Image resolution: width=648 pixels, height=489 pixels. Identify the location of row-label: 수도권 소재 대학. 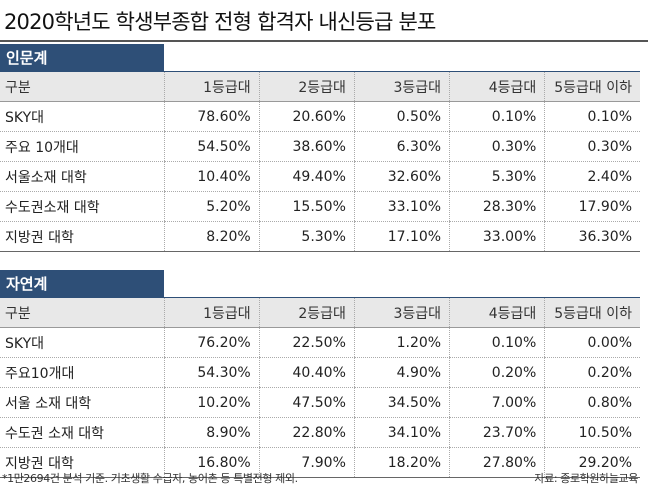
(82, 432).